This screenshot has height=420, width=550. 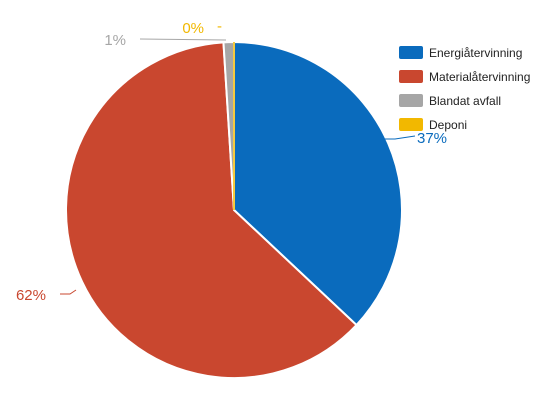 What do you see at coordinates (193, 28) in the screenshot?
I see `data-label-deponi: 0%` at bounding box center [193, 28].